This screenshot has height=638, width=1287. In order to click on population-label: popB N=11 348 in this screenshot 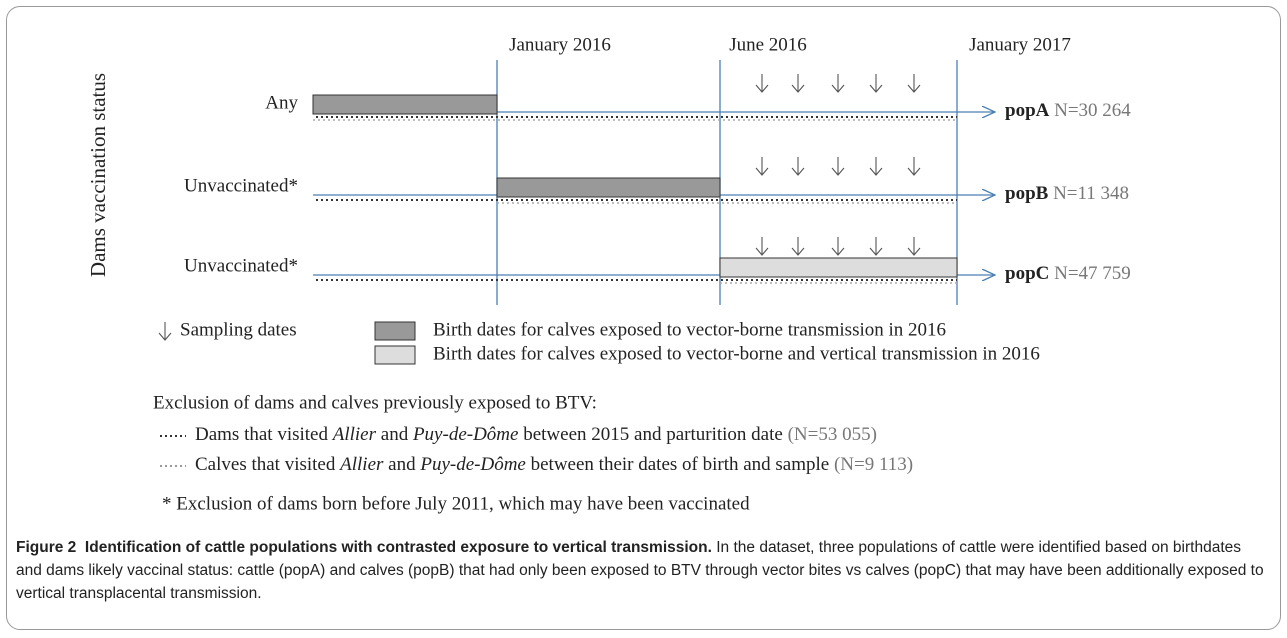, I will do `click(1067, 193)`.